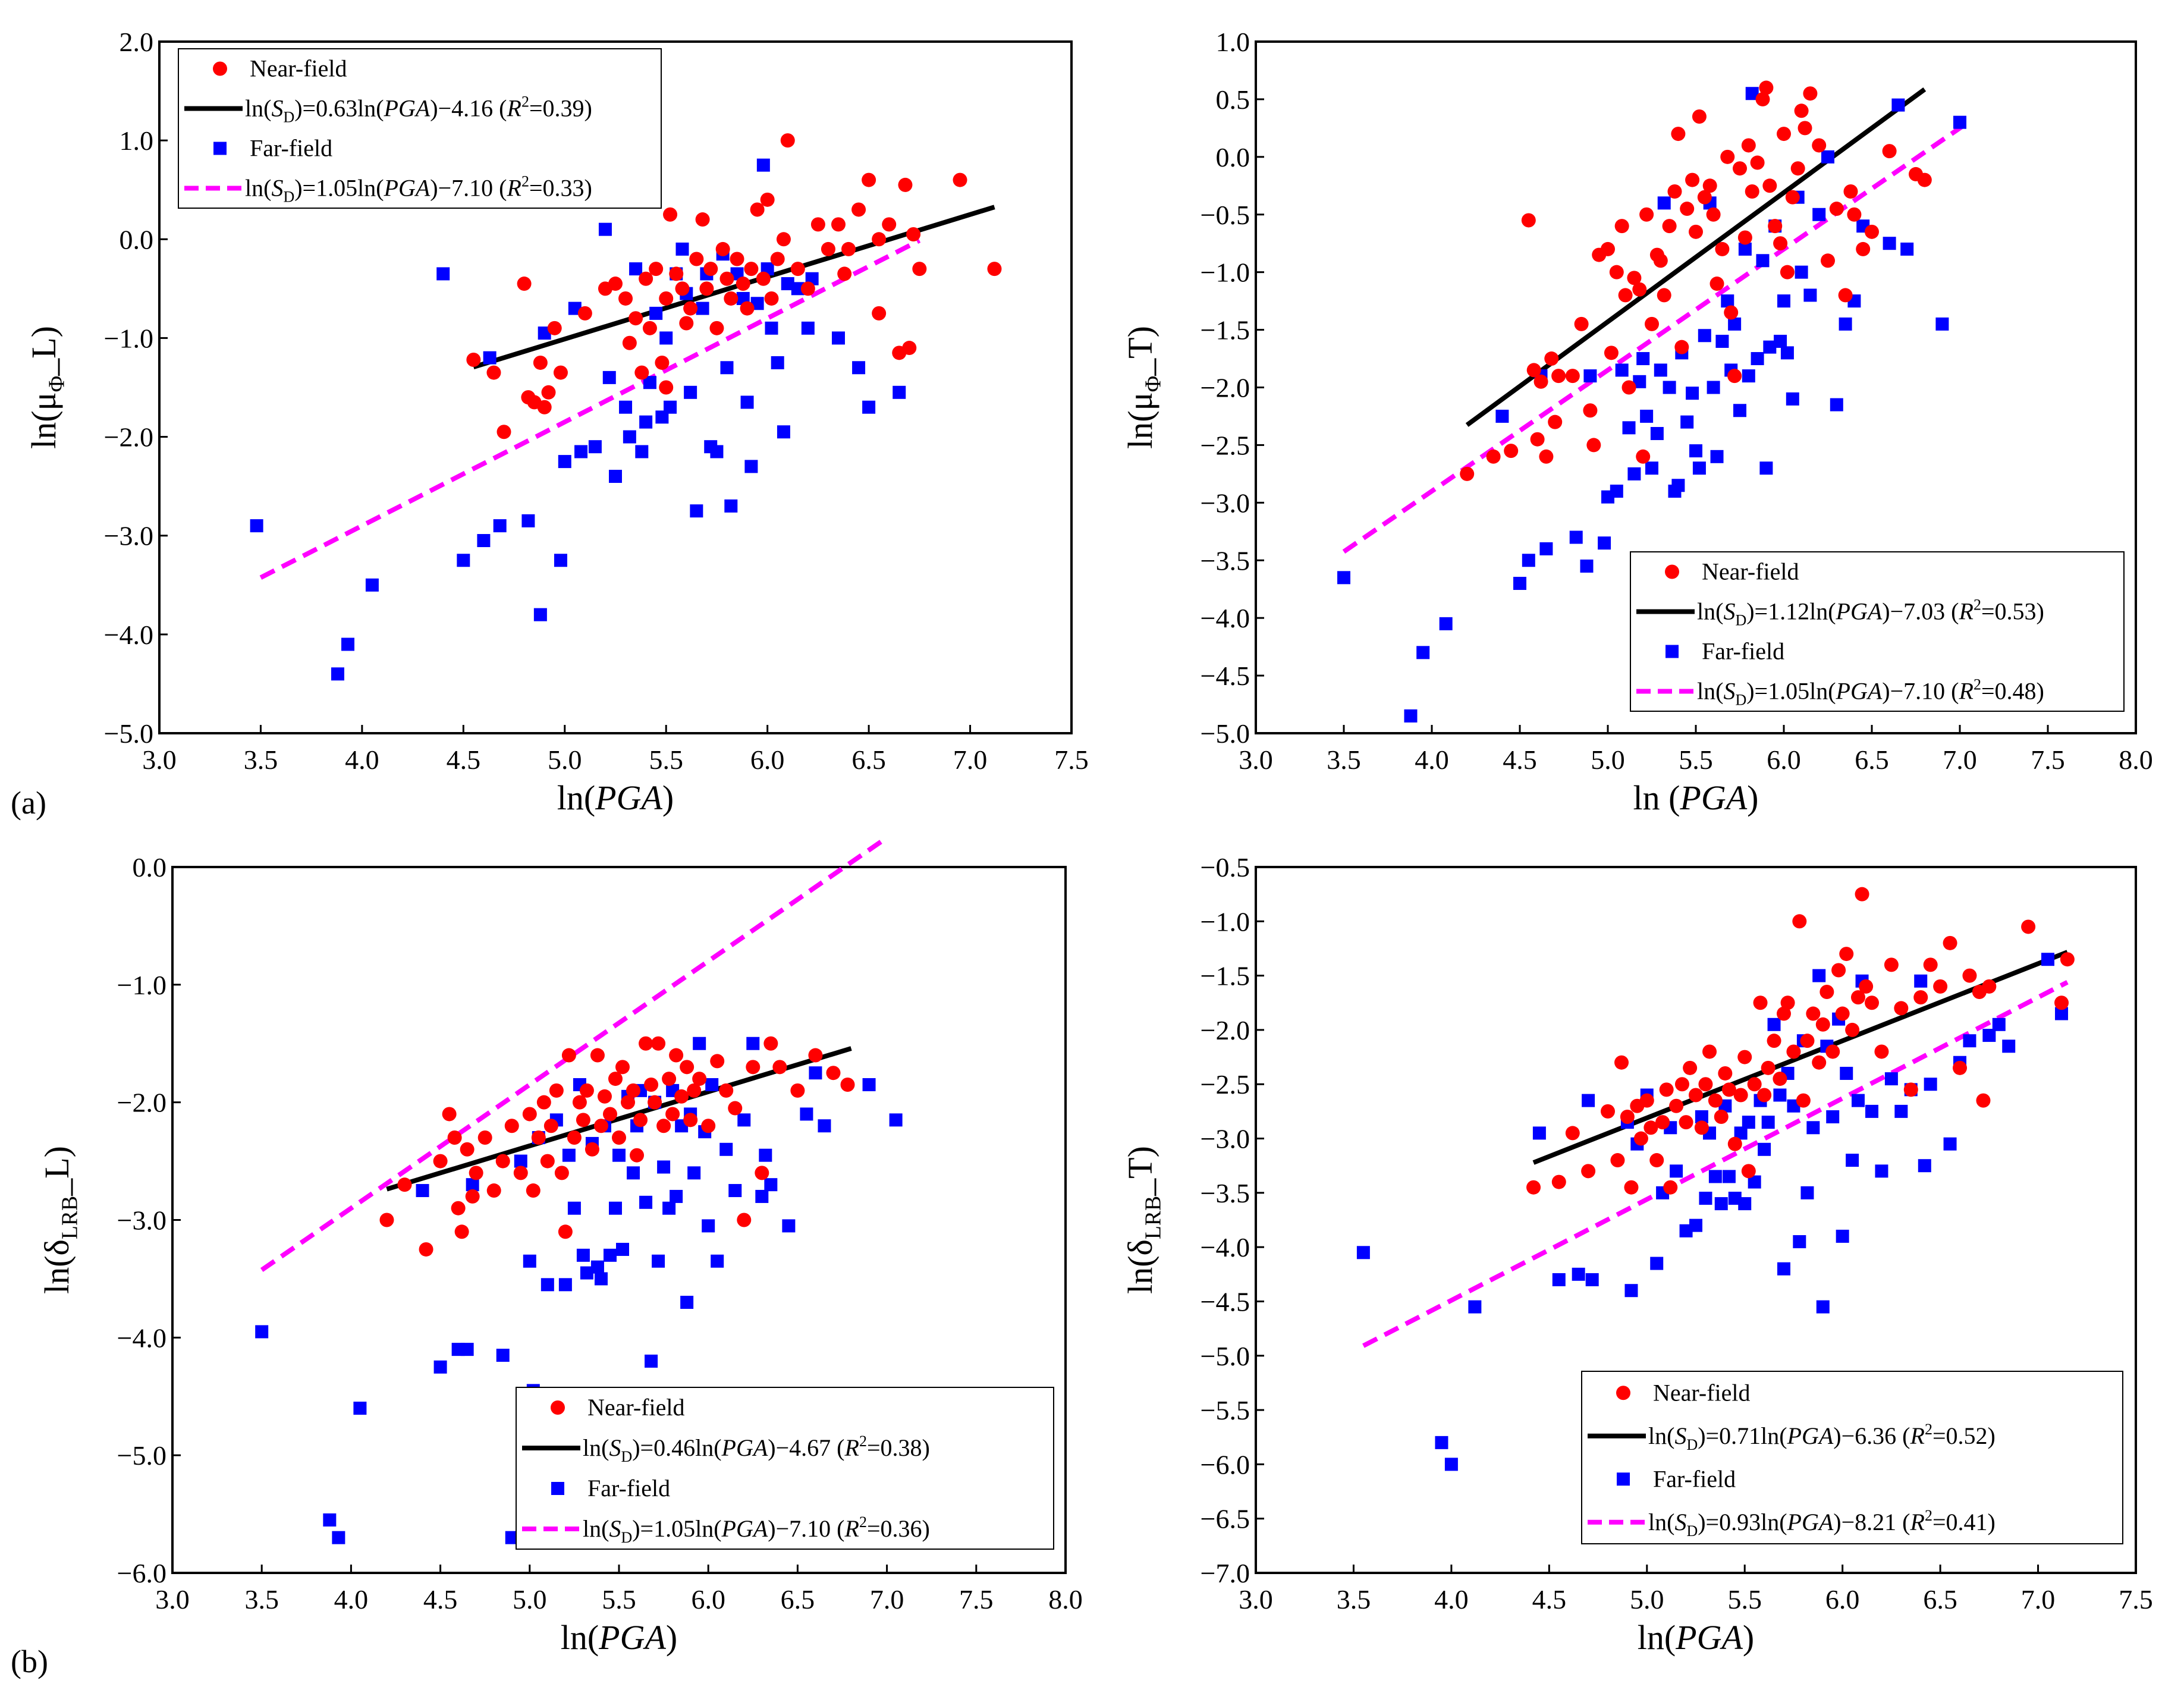 The height and width of the screenshot is (1696, 2184). I want to click on y-tick-label: −2.0, so click(1225, 1030).